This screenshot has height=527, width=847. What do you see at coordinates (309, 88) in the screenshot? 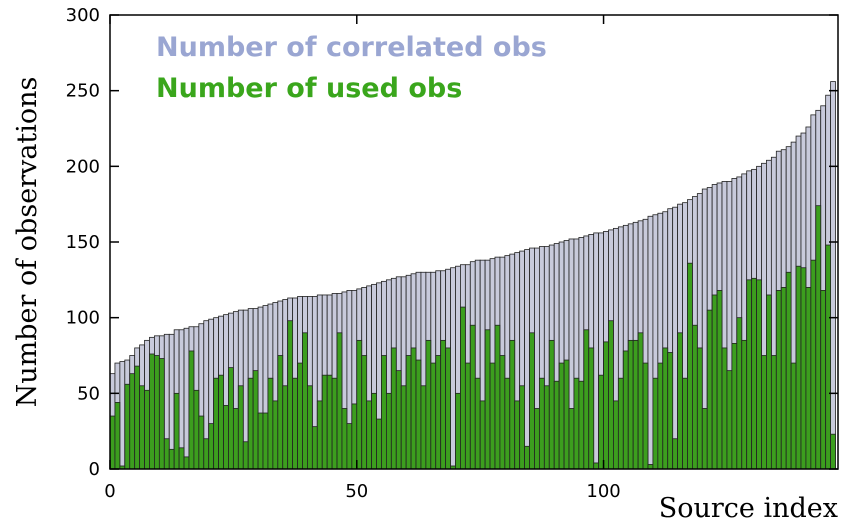
I see `legend-entry: Number of used obs` at bounding box center [309, 88].